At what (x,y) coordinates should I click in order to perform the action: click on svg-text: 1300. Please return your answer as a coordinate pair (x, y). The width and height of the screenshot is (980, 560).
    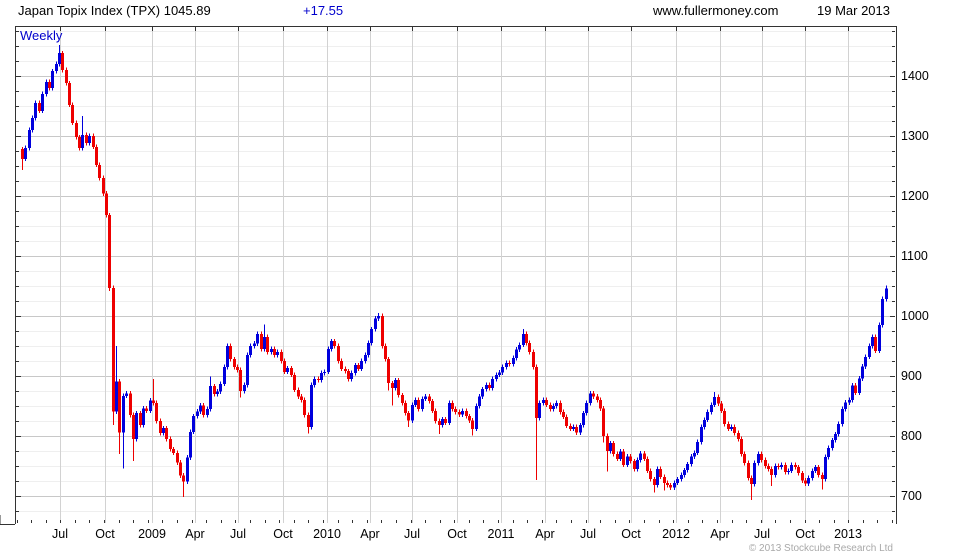
    Looking at the image, I should click on (915, 136).